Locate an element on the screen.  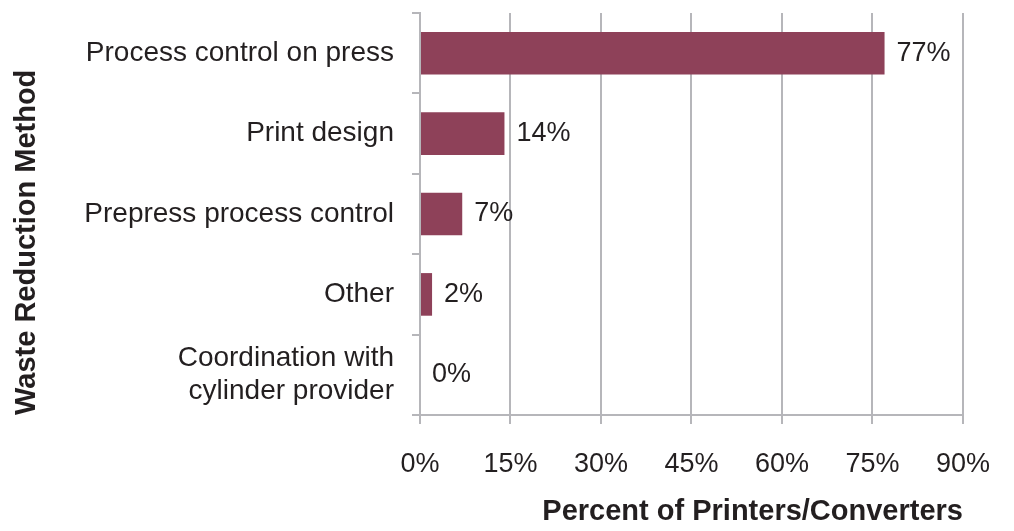
y-tick-label: Coordination with cylinder provider is located at coordinates (285, 373).